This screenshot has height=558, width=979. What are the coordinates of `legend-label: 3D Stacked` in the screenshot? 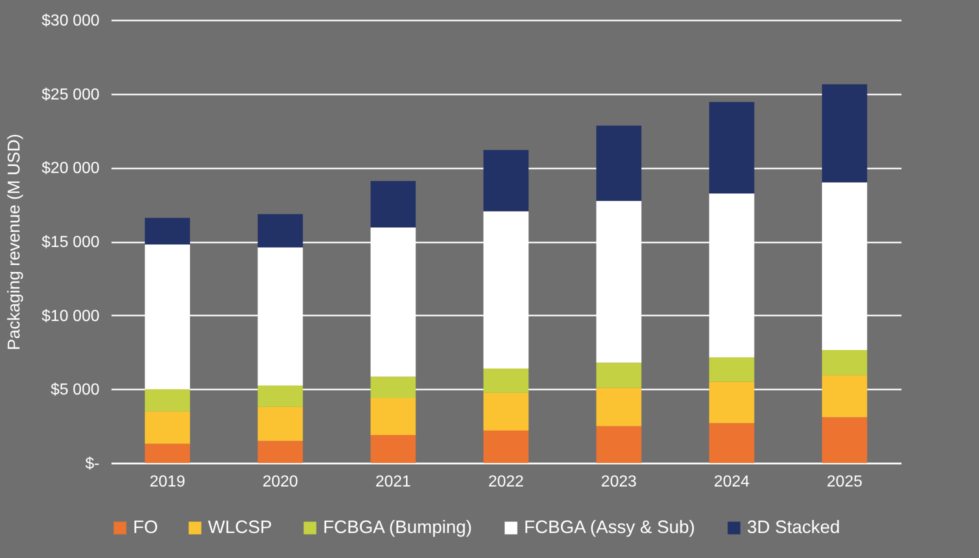 It's located at (793, 527).